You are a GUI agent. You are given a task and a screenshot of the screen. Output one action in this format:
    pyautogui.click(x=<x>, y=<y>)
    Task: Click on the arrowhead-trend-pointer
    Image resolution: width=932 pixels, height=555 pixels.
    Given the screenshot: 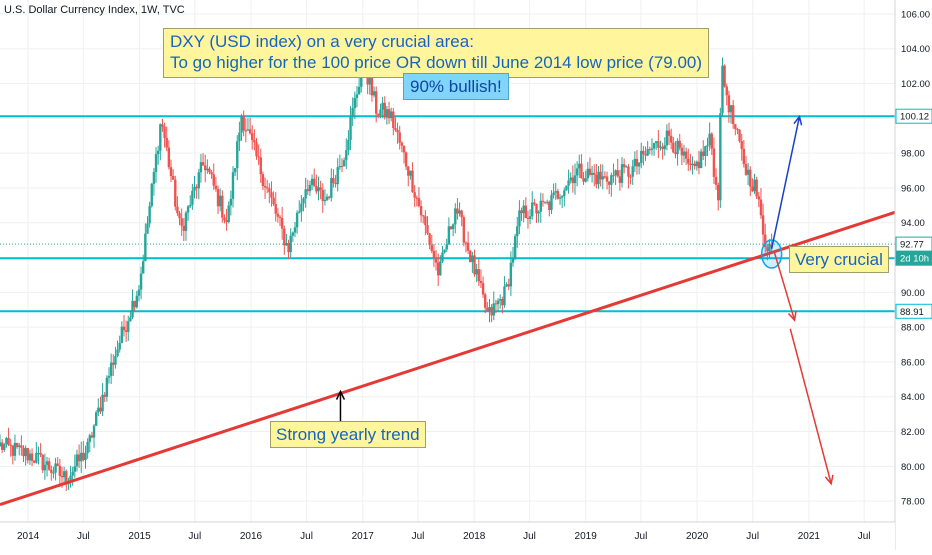 What is the action you would take?
    pyautogui.click(x=340, y=394)
    